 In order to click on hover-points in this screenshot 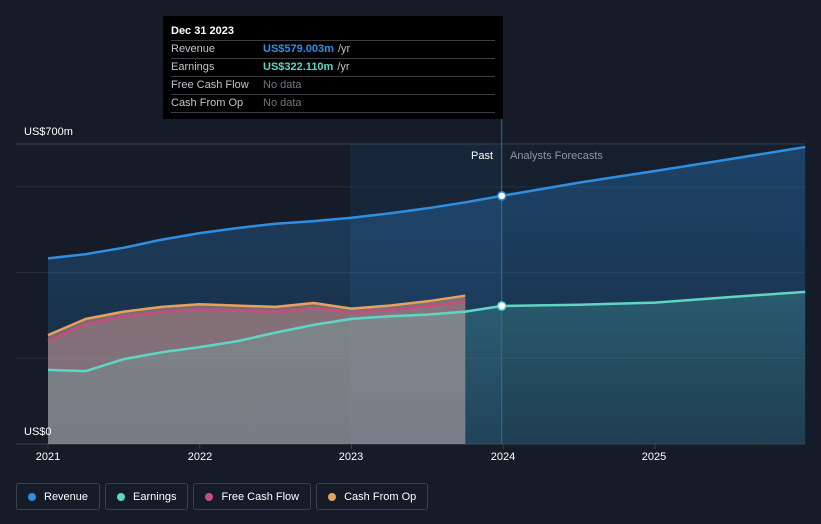, I will do `click(501, 251)`.